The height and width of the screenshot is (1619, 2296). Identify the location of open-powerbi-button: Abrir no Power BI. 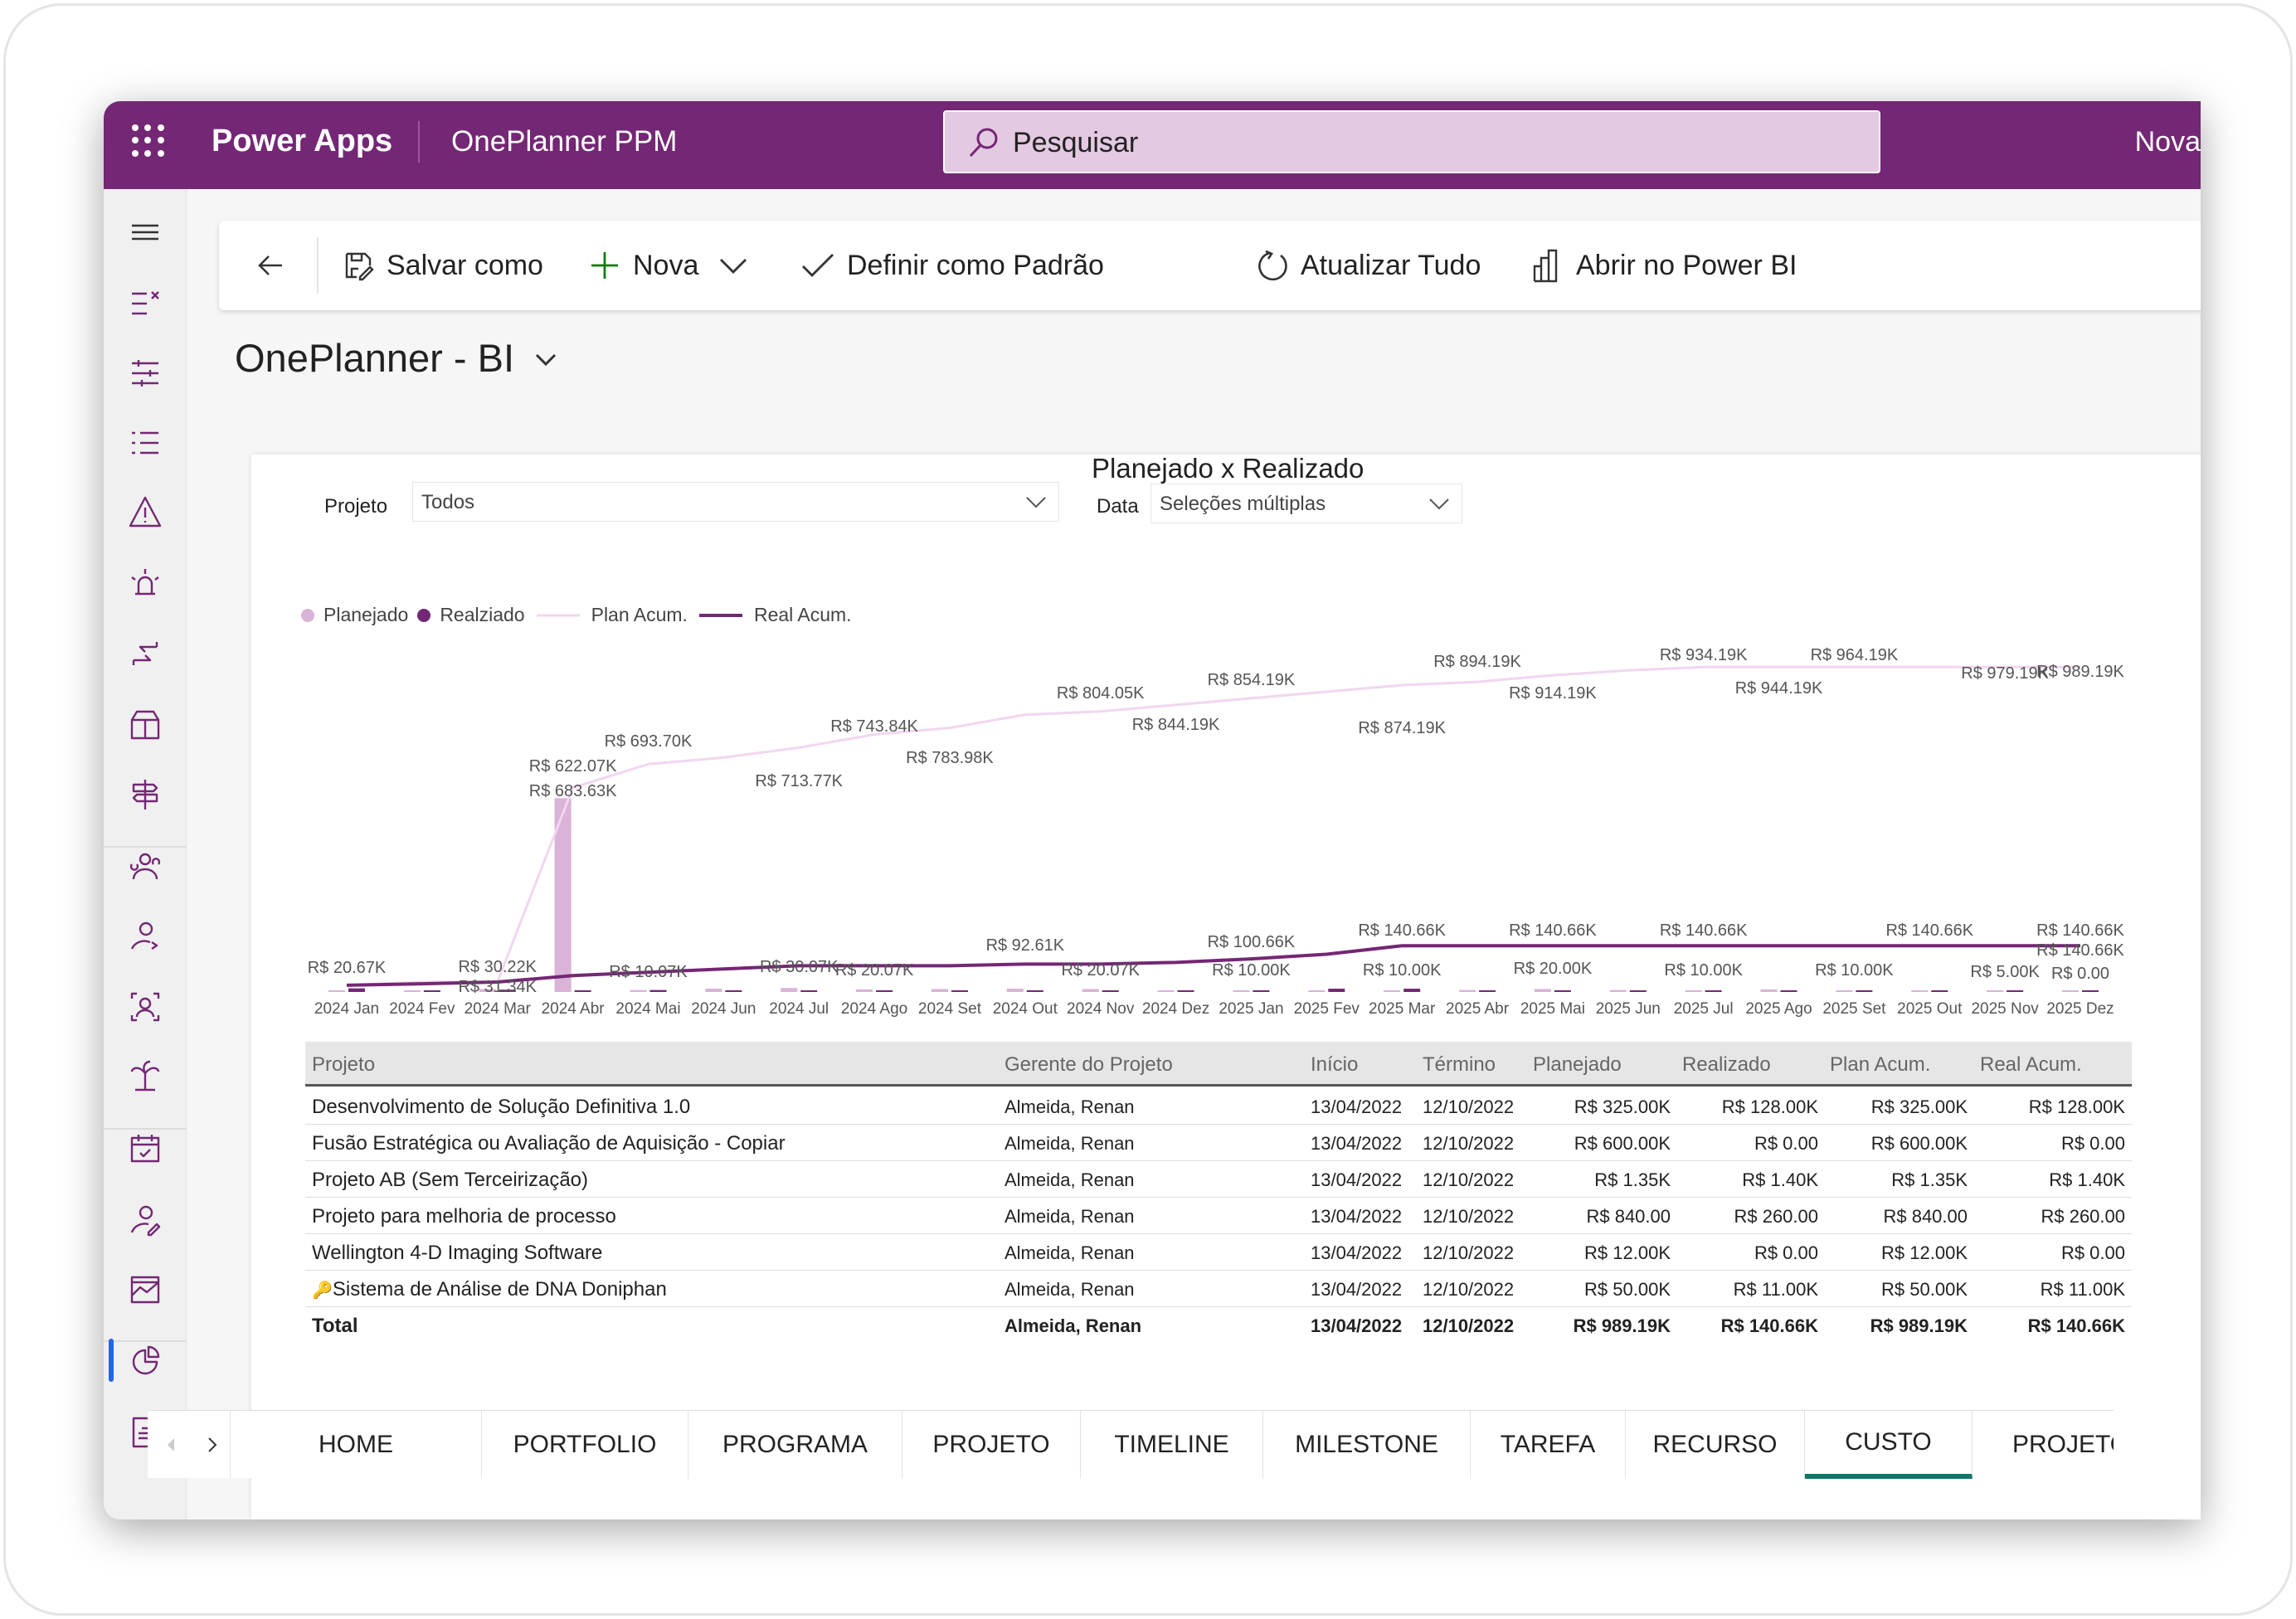
(1664, 265).